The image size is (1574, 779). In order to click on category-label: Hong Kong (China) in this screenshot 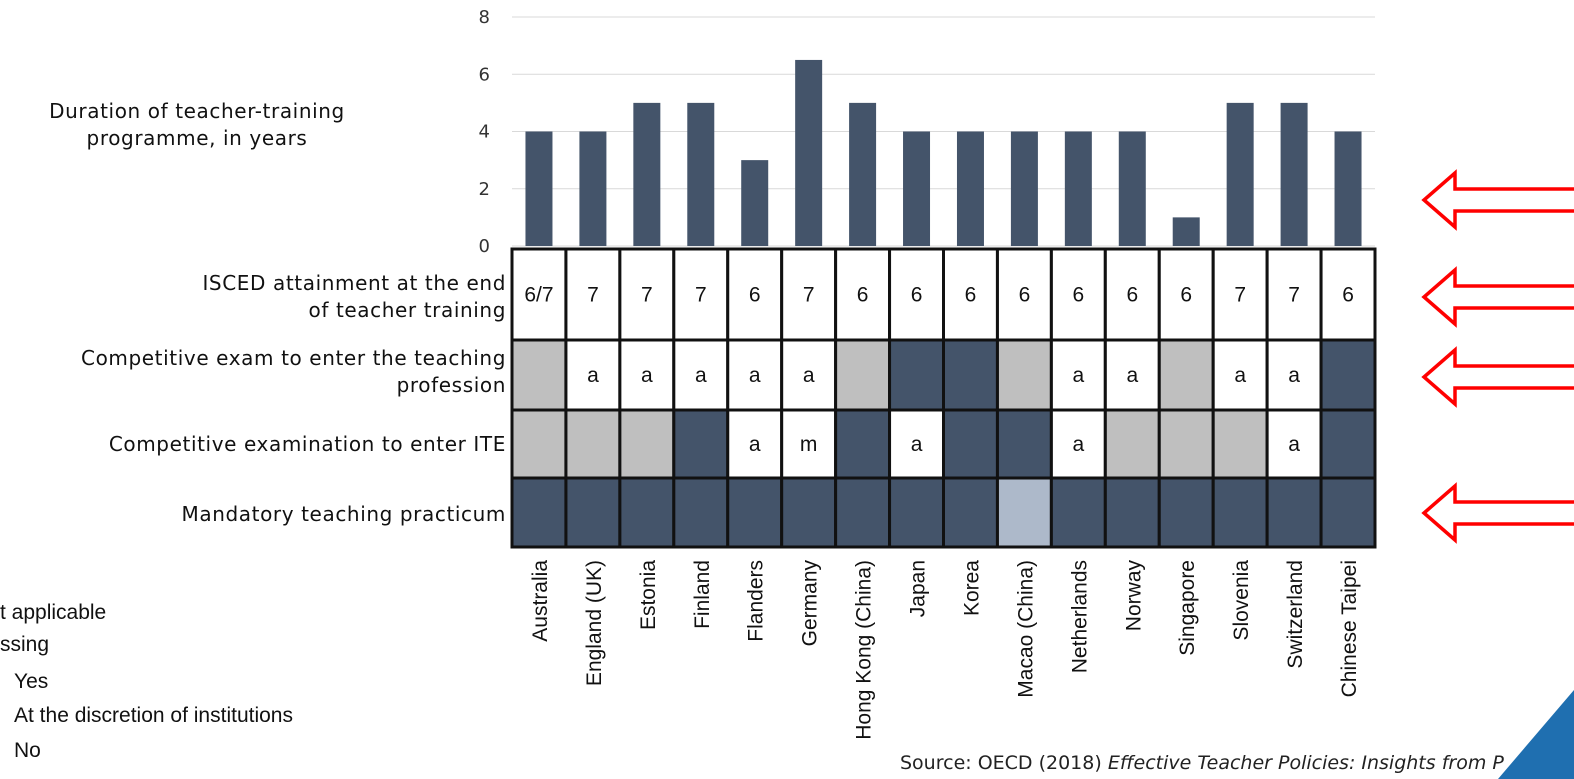, I will do `click(864, 650)`.